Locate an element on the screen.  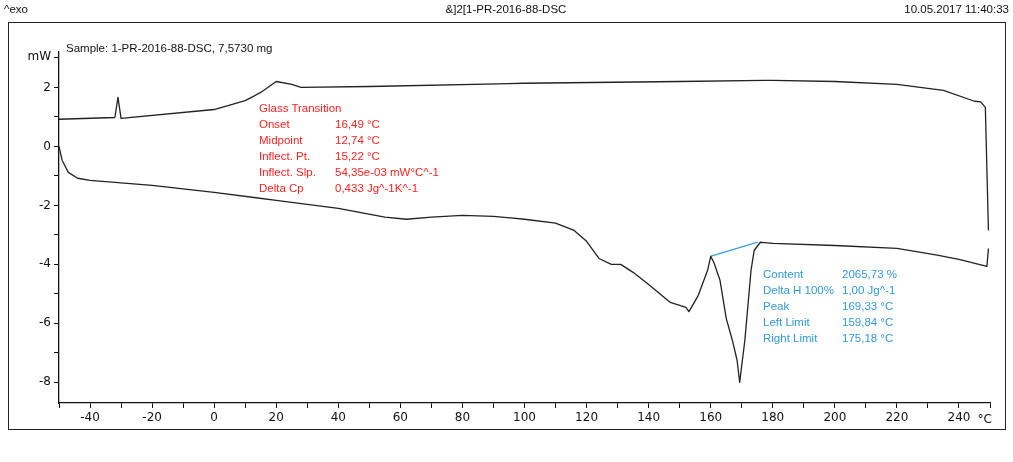
annotation: 16,49 °C is located at coordinates (357, 124).